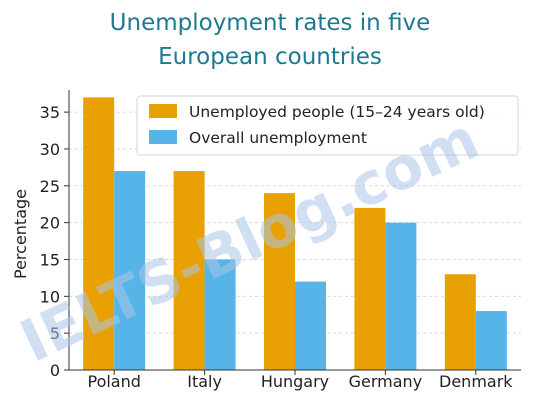 This screenshot has width=540, height=405. What do you see at coordinates (20, 234) in the screenshot?
I see `y-axis-label: Percentage` at bounding box center [20, 234].